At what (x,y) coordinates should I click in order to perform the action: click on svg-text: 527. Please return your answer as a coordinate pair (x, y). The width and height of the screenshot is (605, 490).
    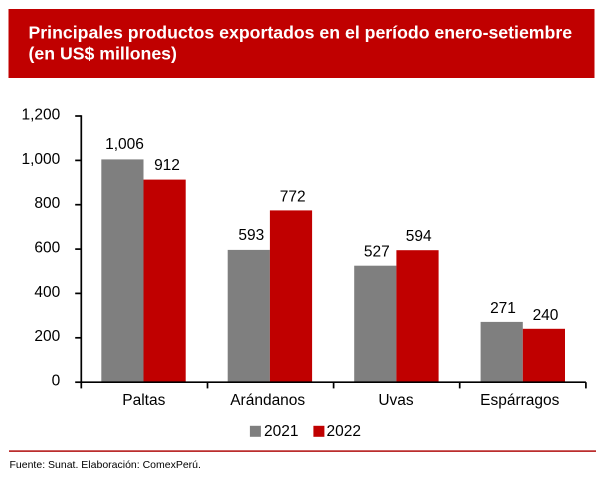
    Looking at the image, I should click on (377, 251).